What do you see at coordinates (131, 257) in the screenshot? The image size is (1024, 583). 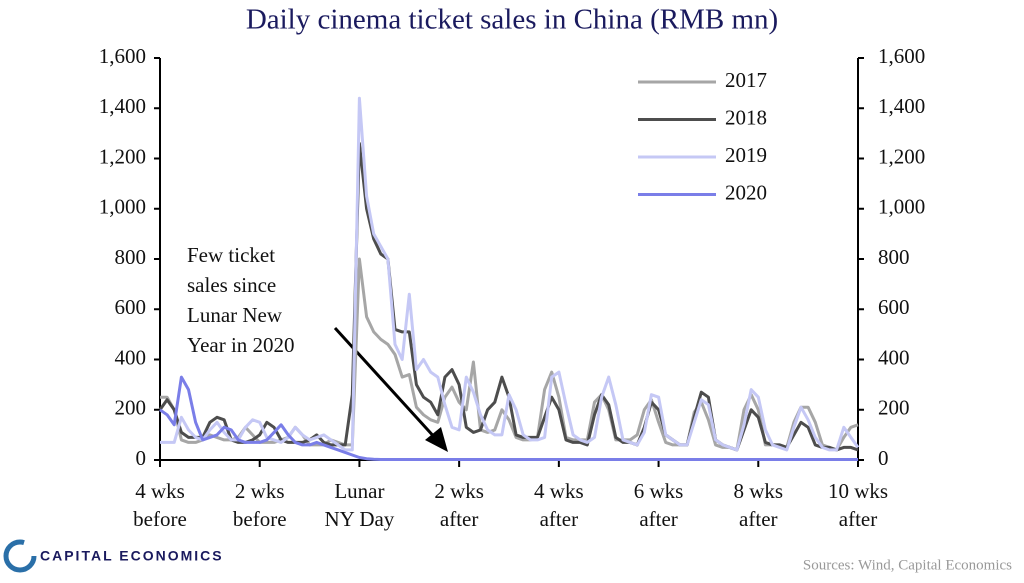 I see `y-tick-label: 800` at bounding box center [131, 257].